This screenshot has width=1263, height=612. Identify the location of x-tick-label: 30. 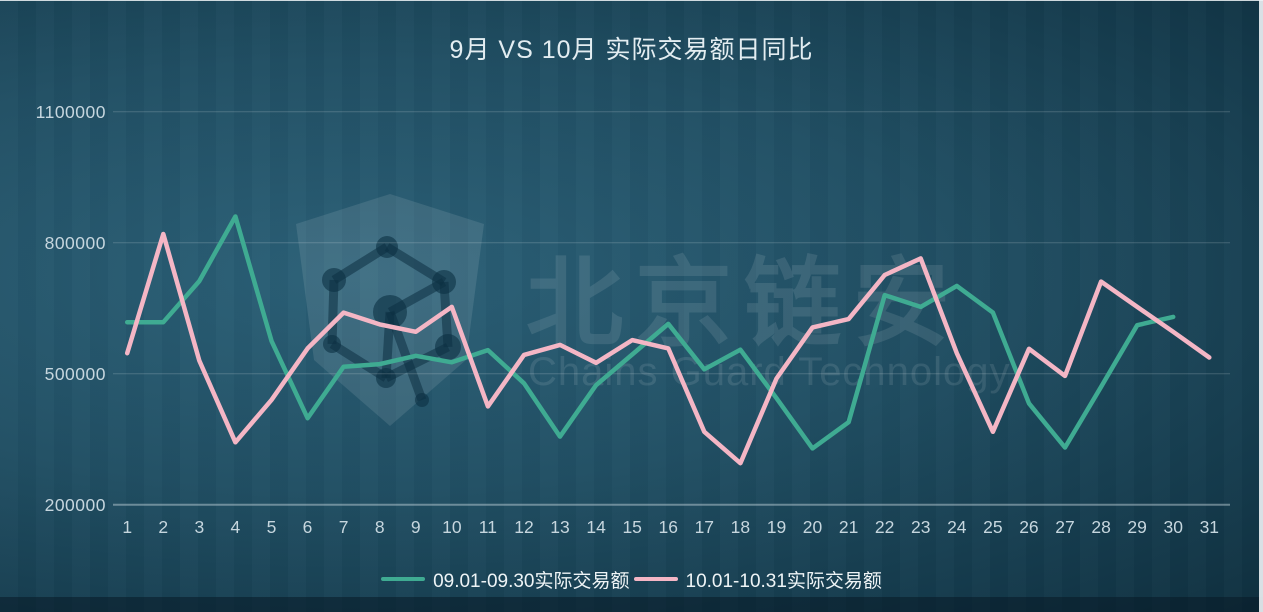
(1173, 527).